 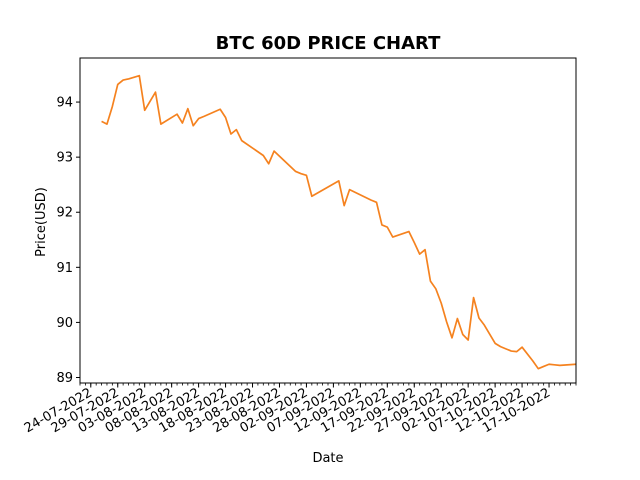 I want to click on y-tick-label: 91, so click(x=64, y=268).